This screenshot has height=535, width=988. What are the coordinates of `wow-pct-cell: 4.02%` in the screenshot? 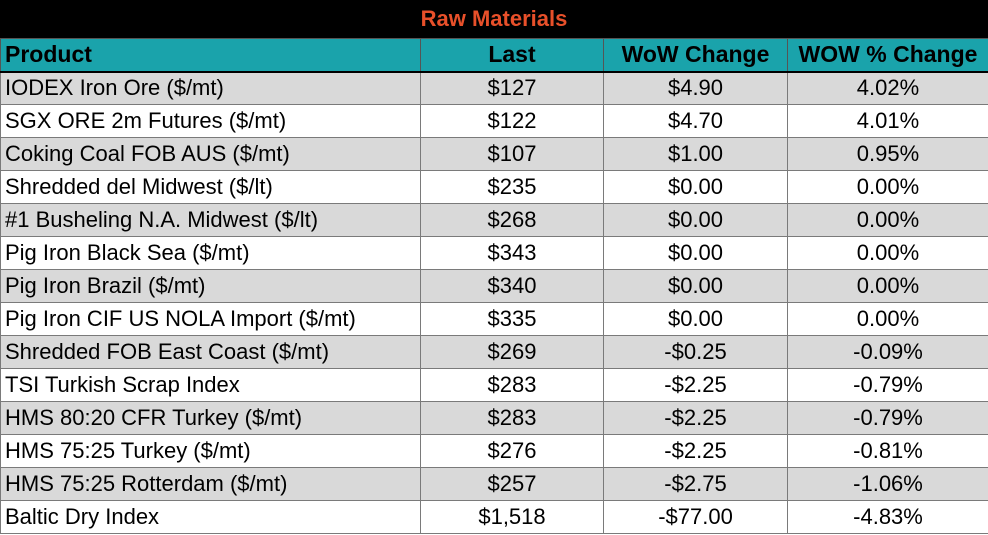 It's located at (887, 88).